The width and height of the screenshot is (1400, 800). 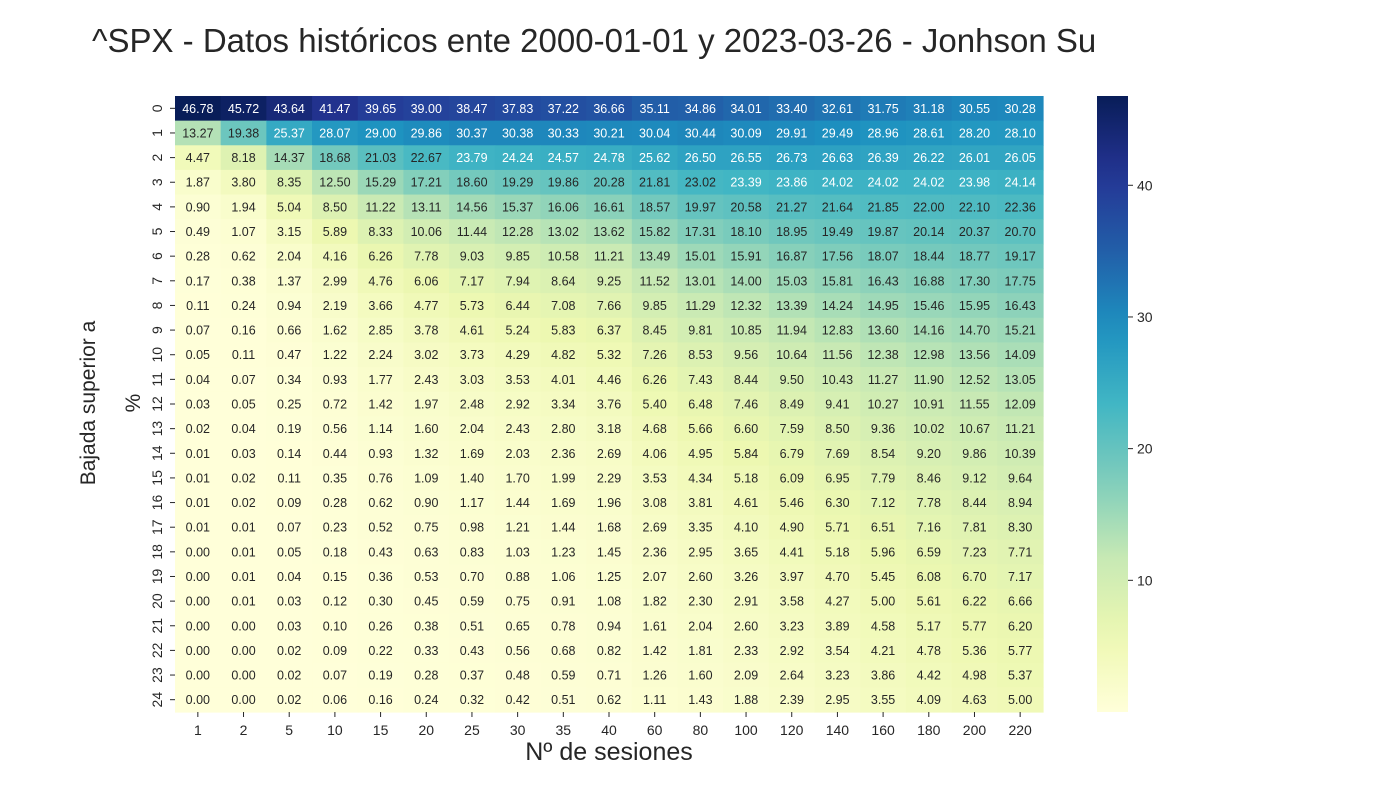 What do you see at coordinates (335, 730) in the screenshot?
I see `x-tick-label: 10` at bounding box center [335, 730].